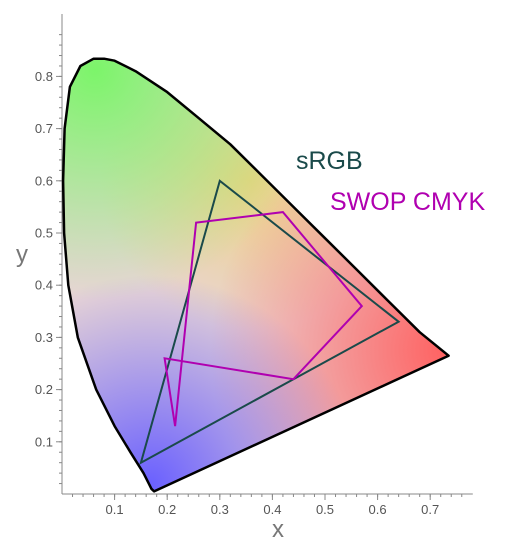  Describe the element at coordinates (44, 441) in the screenshot. I see `y-tick-label: 0.1` at that location.